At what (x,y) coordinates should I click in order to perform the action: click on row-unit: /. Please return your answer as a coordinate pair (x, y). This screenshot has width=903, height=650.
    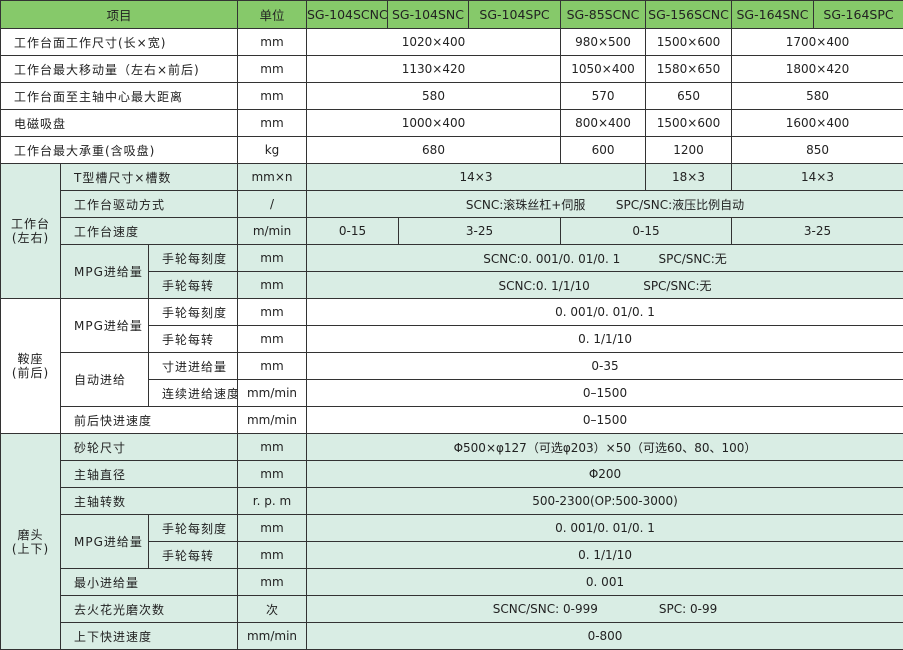
    Looking at the image, I should click on (272, 204).